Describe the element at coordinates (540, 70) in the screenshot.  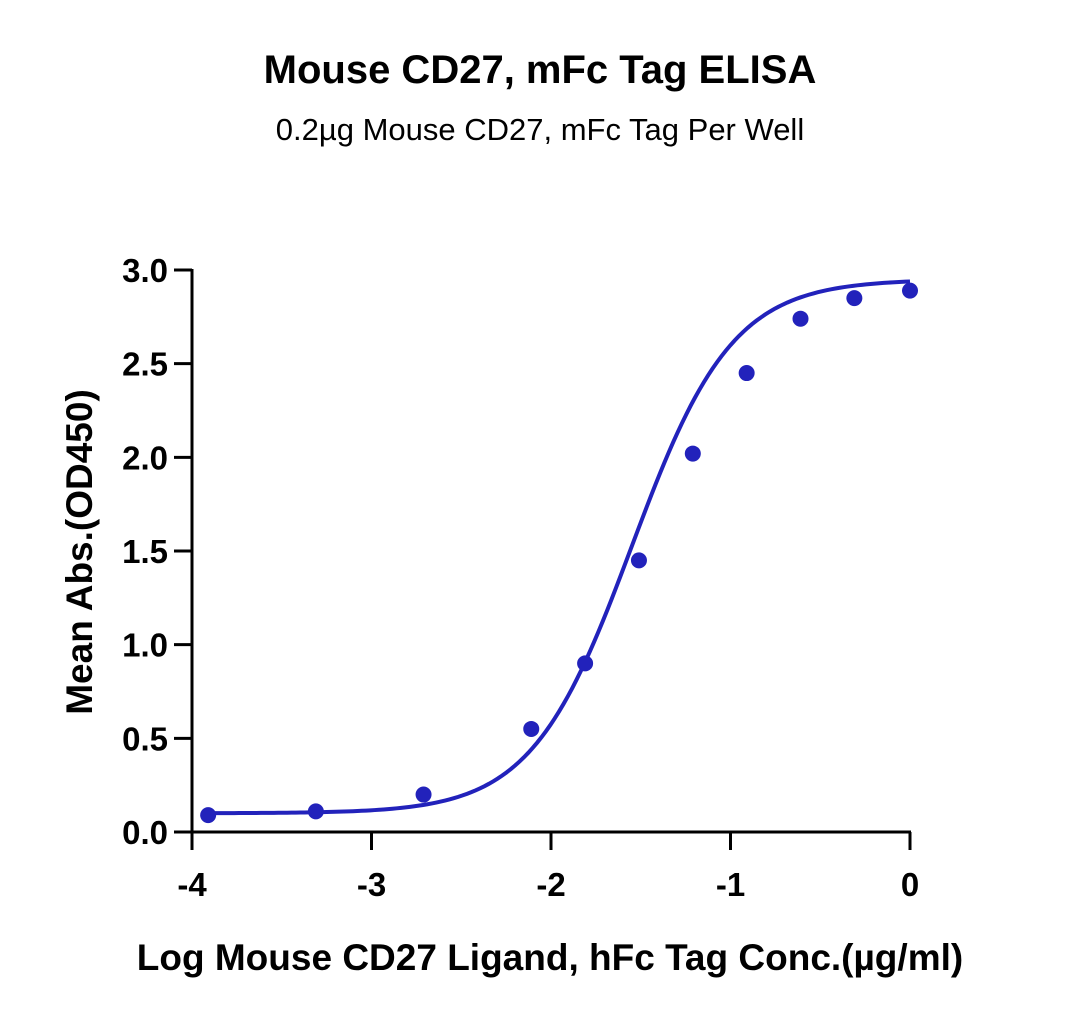
I see `chart-title: Mouse CD27, mFc Tag ELISA` at that location.